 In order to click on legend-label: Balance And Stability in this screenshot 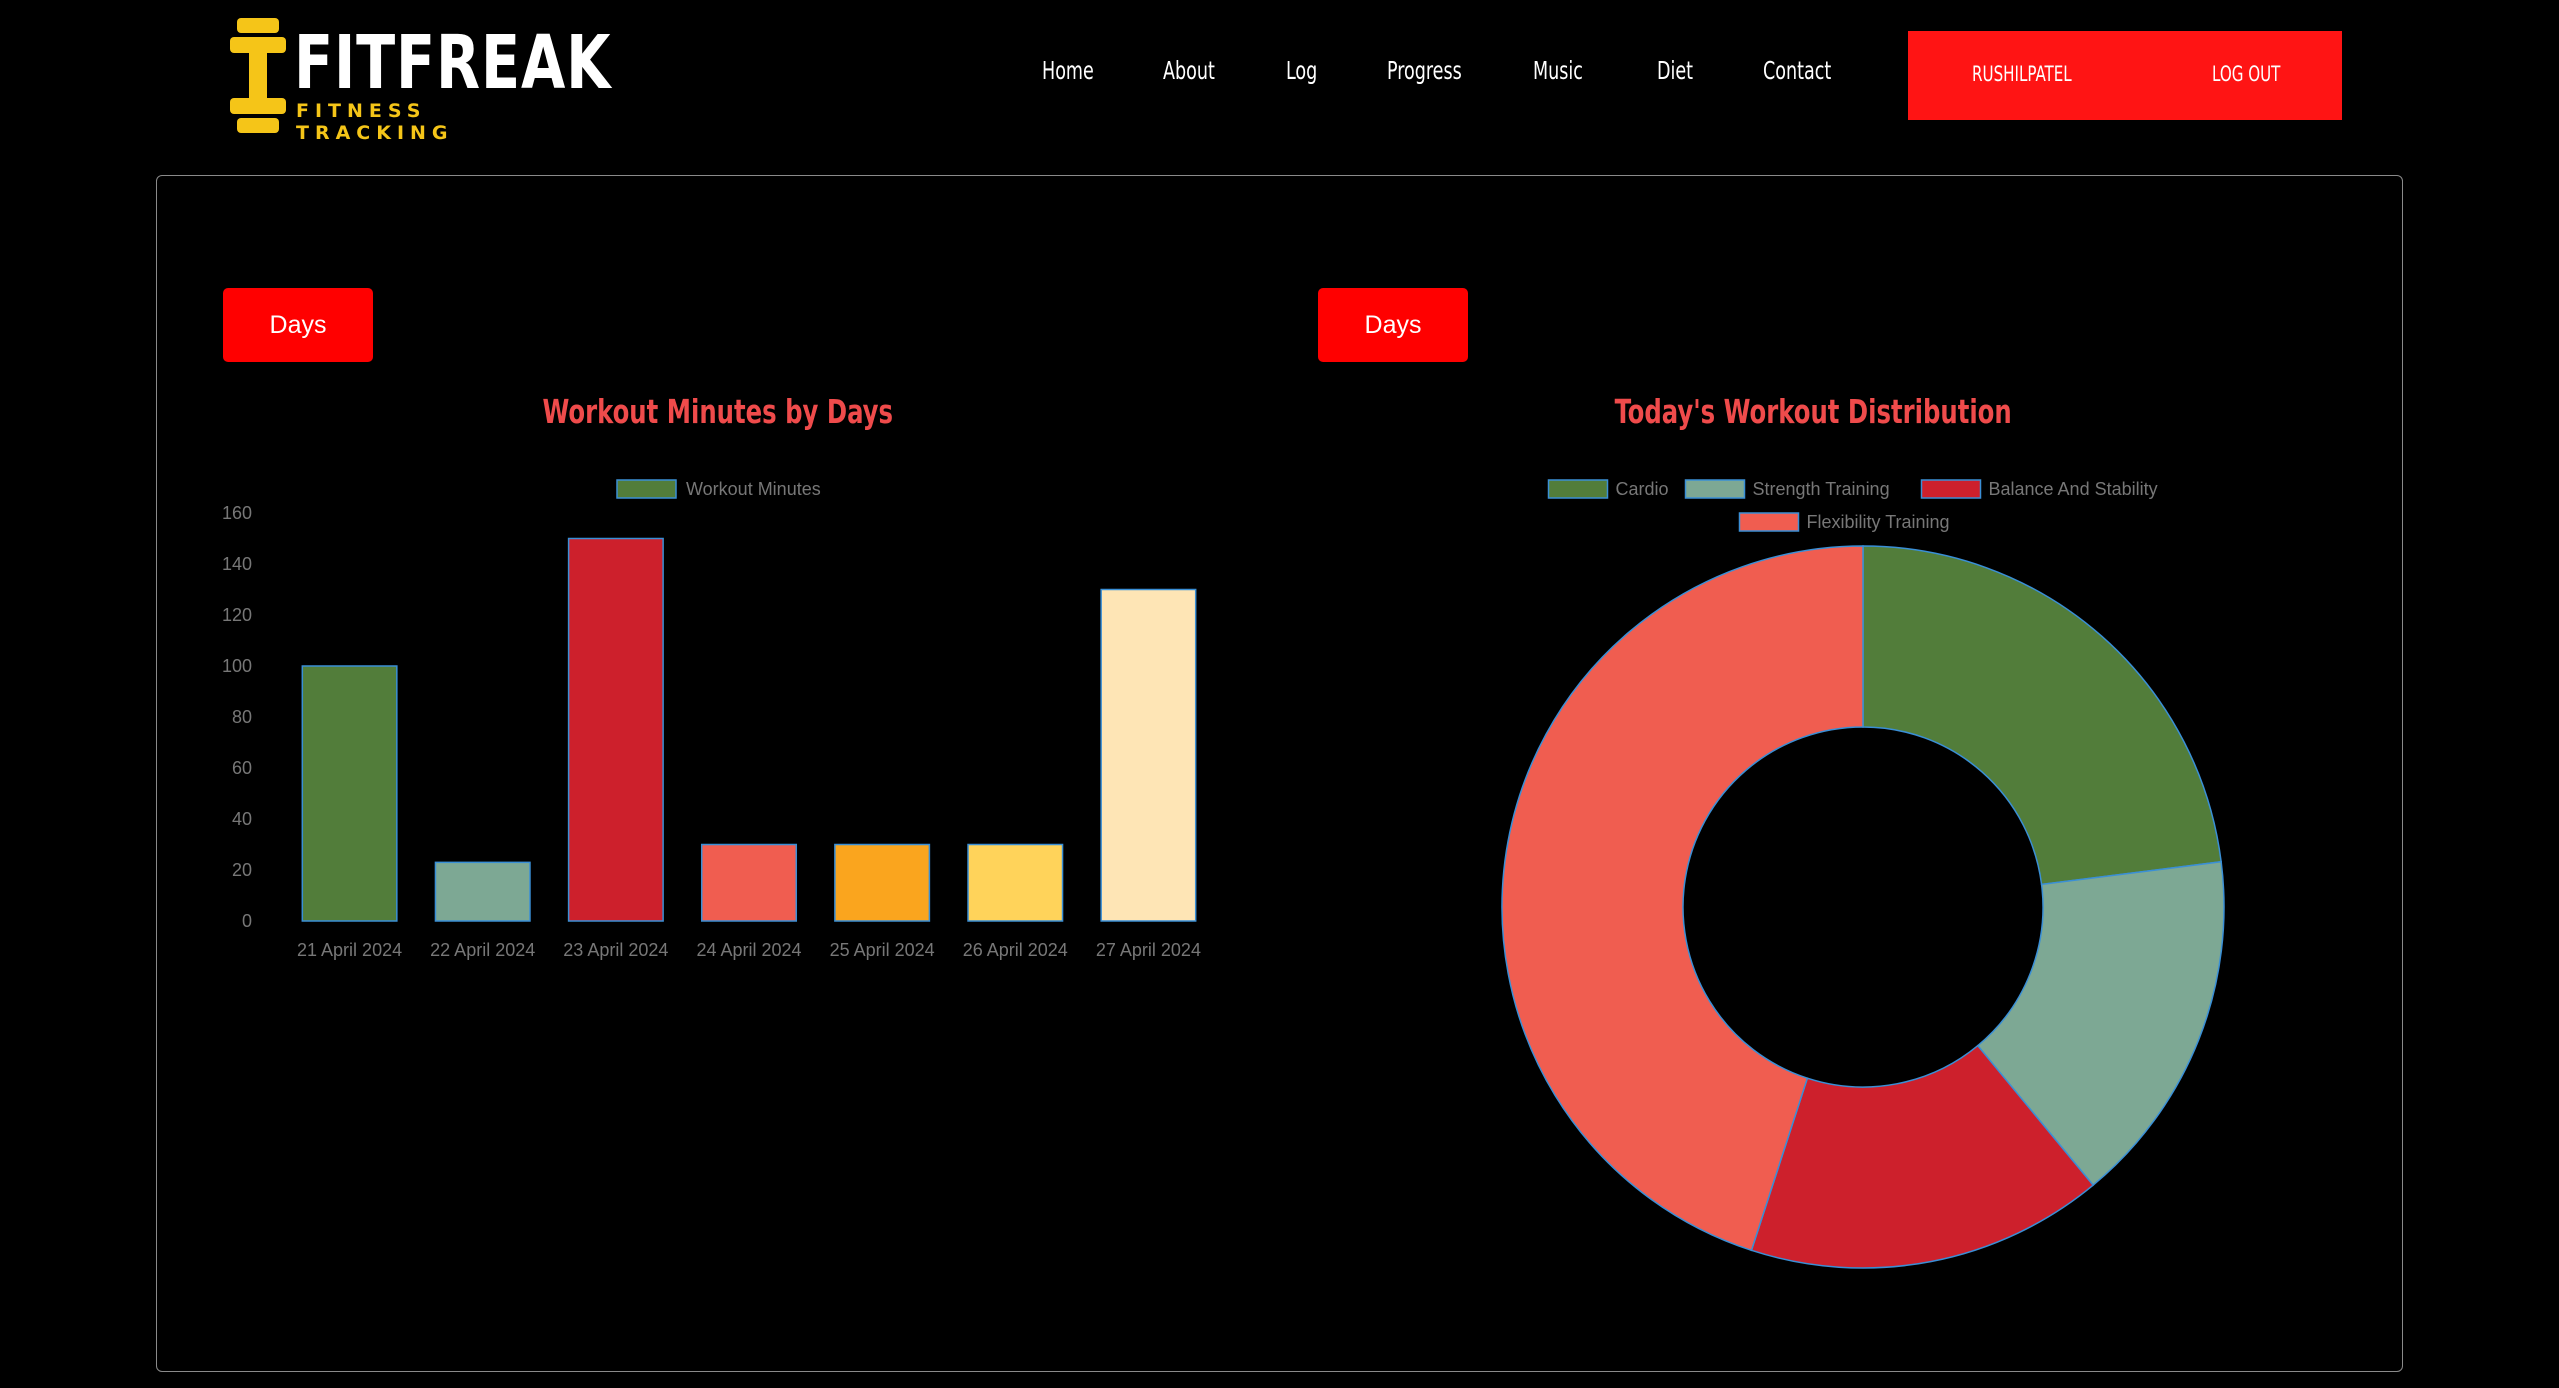, I will do `click(2073, 489)`.